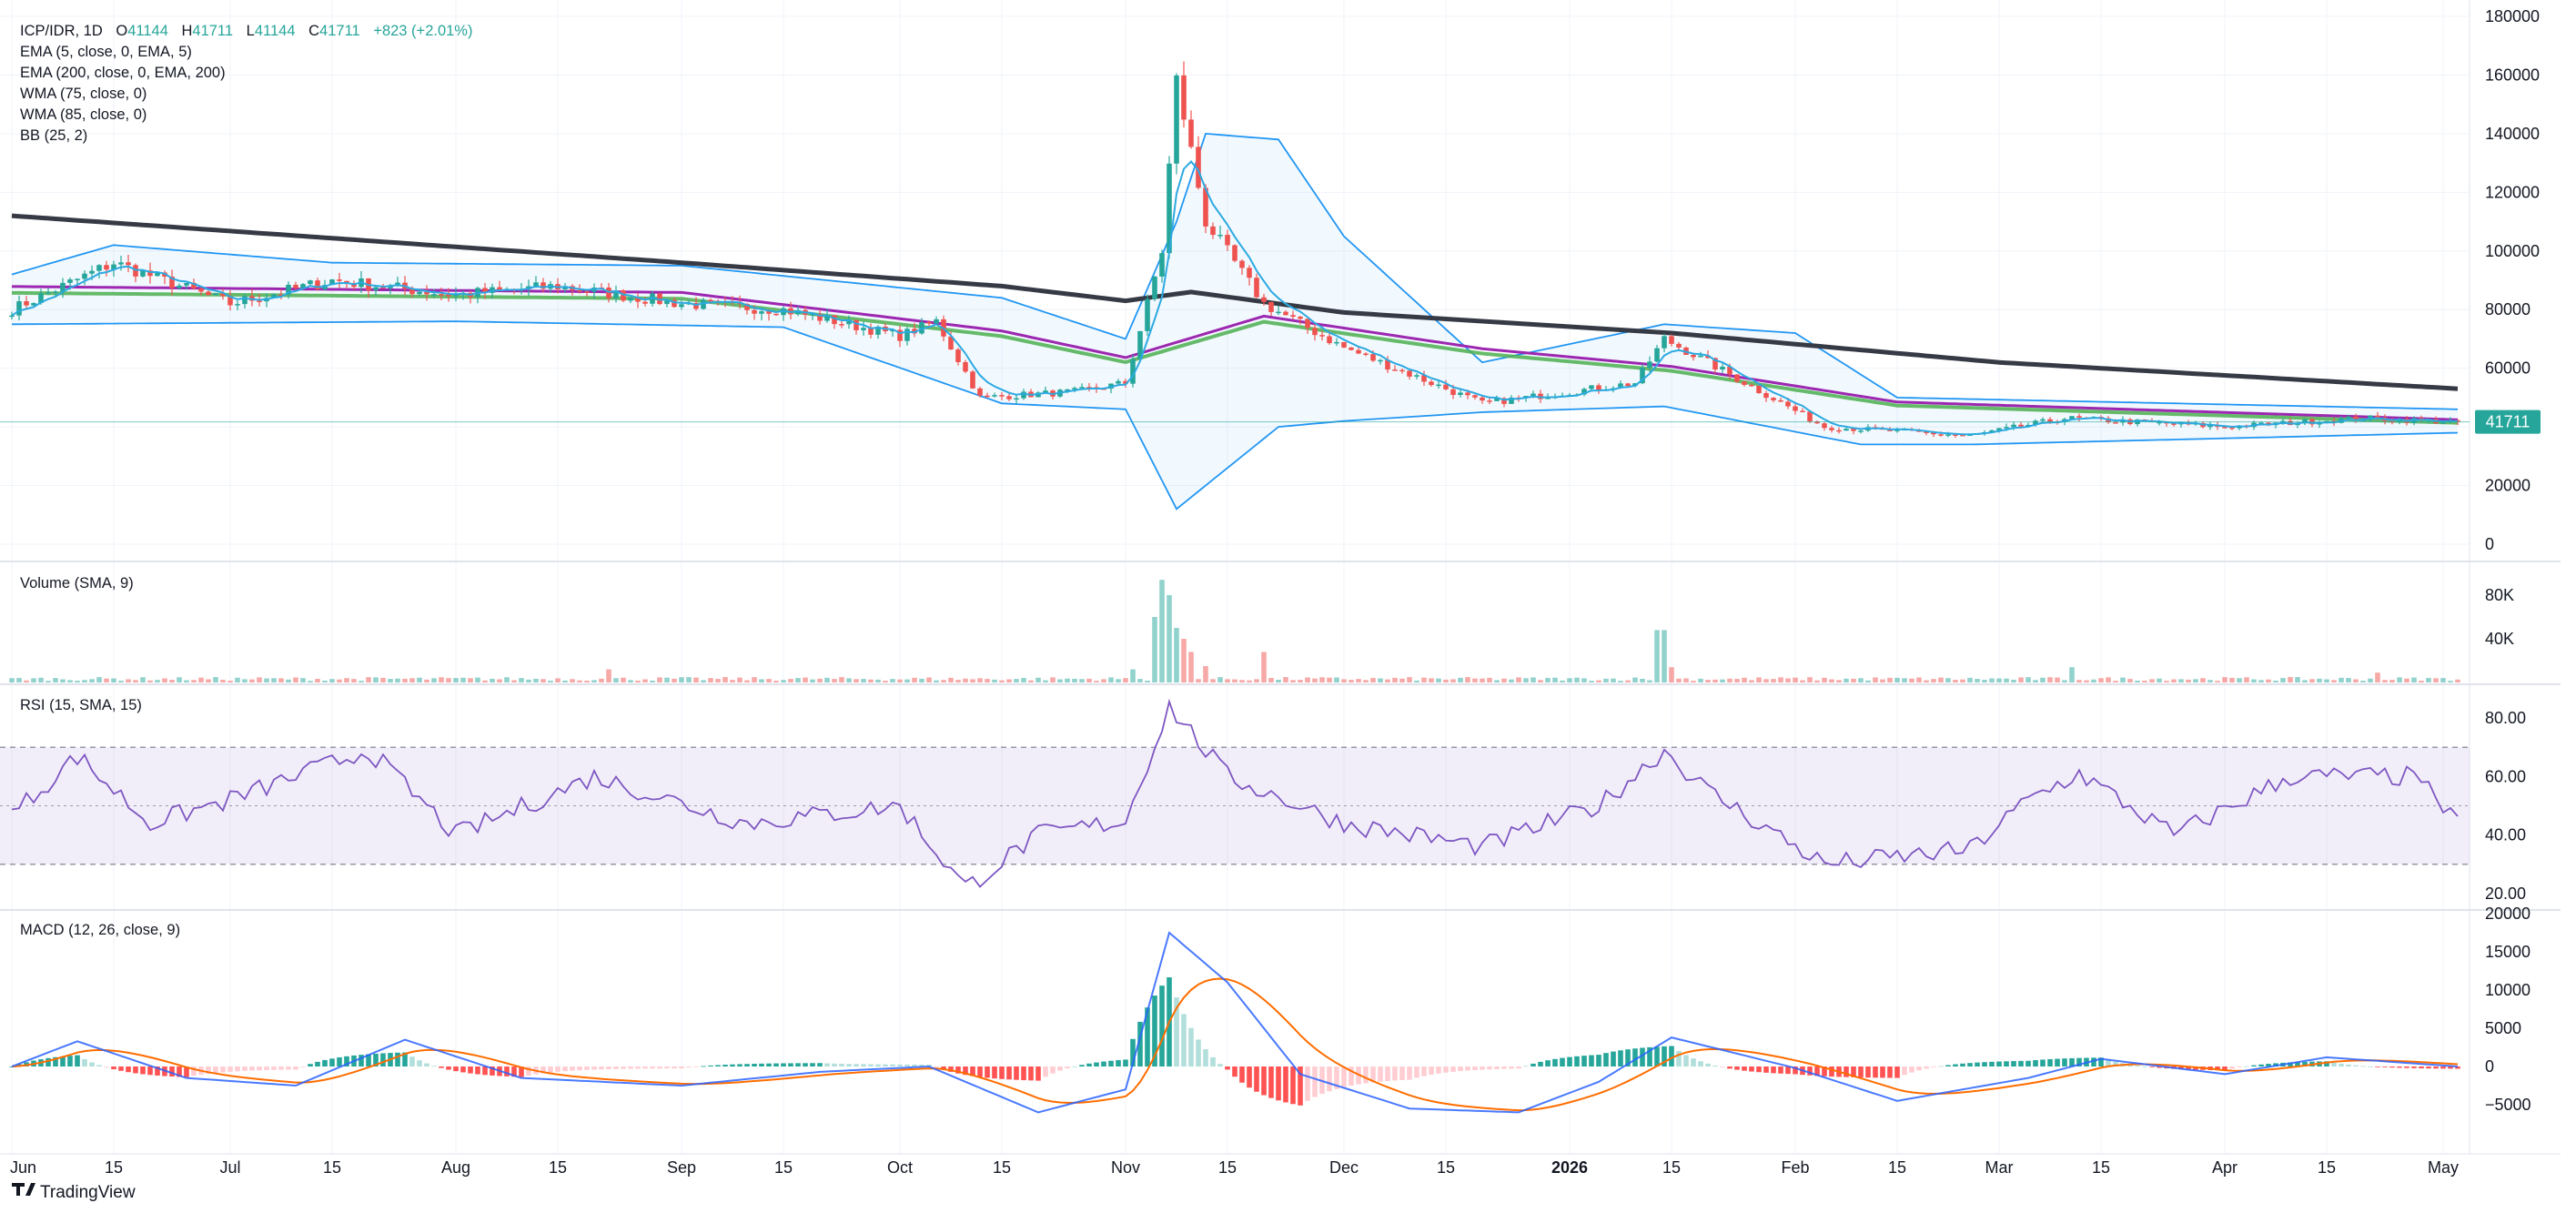  I want to click on legend-ema-5: EMA (5, close, 0, EMA, 5), so click(106, 52).